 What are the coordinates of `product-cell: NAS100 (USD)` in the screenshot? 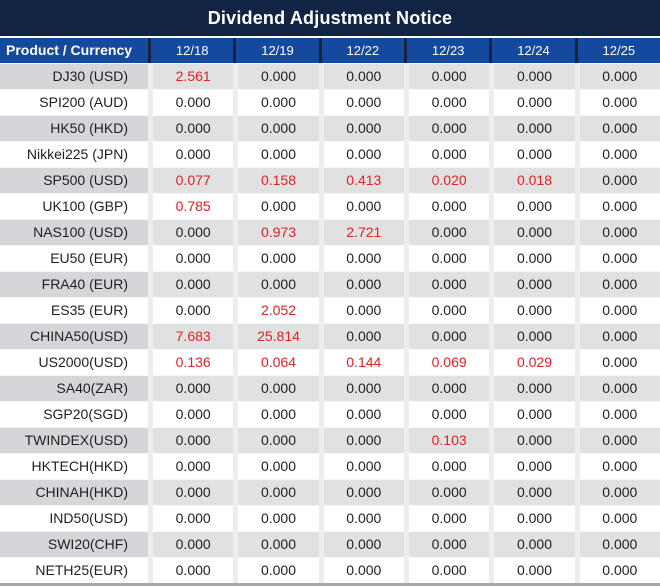 It's located at (74, 232).